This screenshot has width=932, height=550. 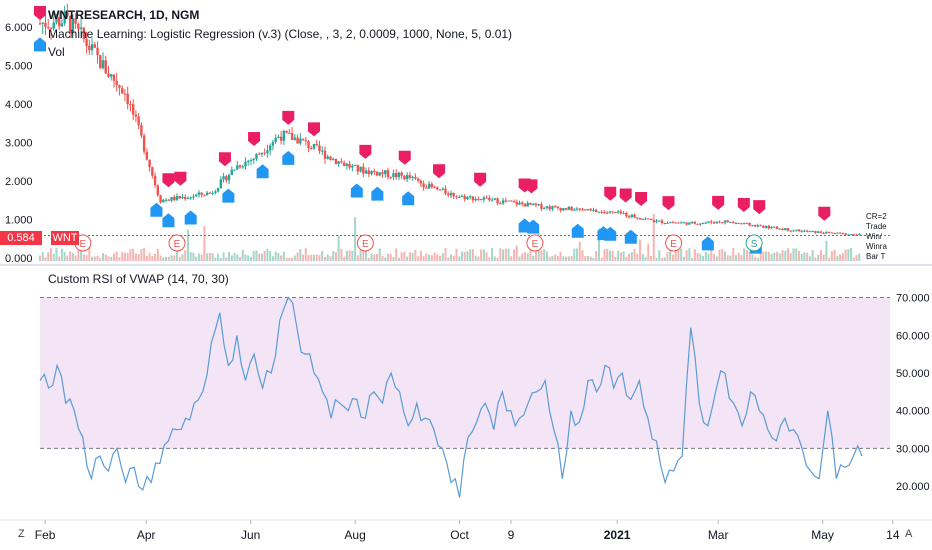 What do you see at coordinates (511, 535) in the screenshot?
I see `time-tick-label: 9` at bounding box center [511, 535].